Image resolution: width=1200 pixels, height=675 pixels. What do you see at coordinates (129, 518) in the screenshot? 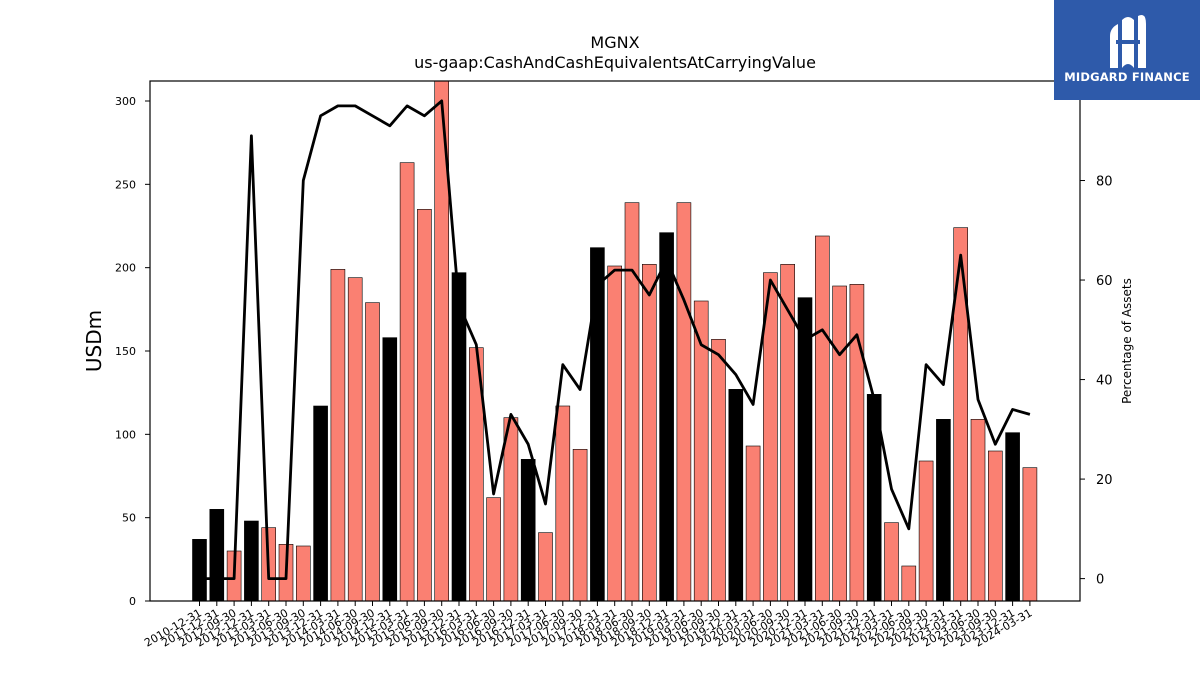
I see `y-tick-label: 50` at bounding box center [129, 518].